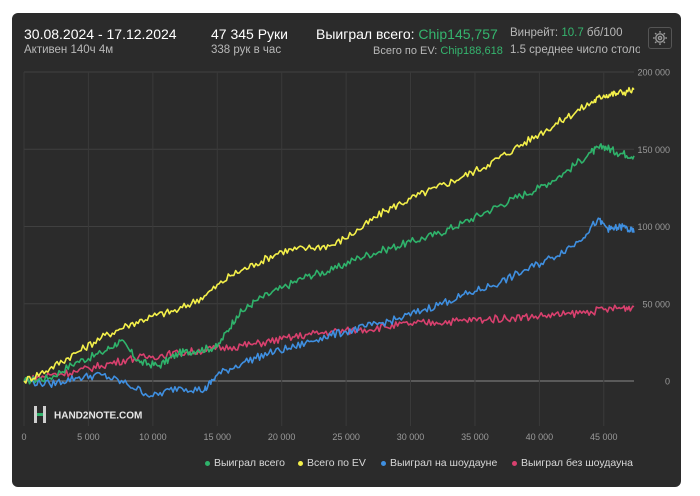 The image size is (700, 496). Describe the element at coordinates (383, 463) in the screenshot. I see `legend-dot-showdown` at that location.